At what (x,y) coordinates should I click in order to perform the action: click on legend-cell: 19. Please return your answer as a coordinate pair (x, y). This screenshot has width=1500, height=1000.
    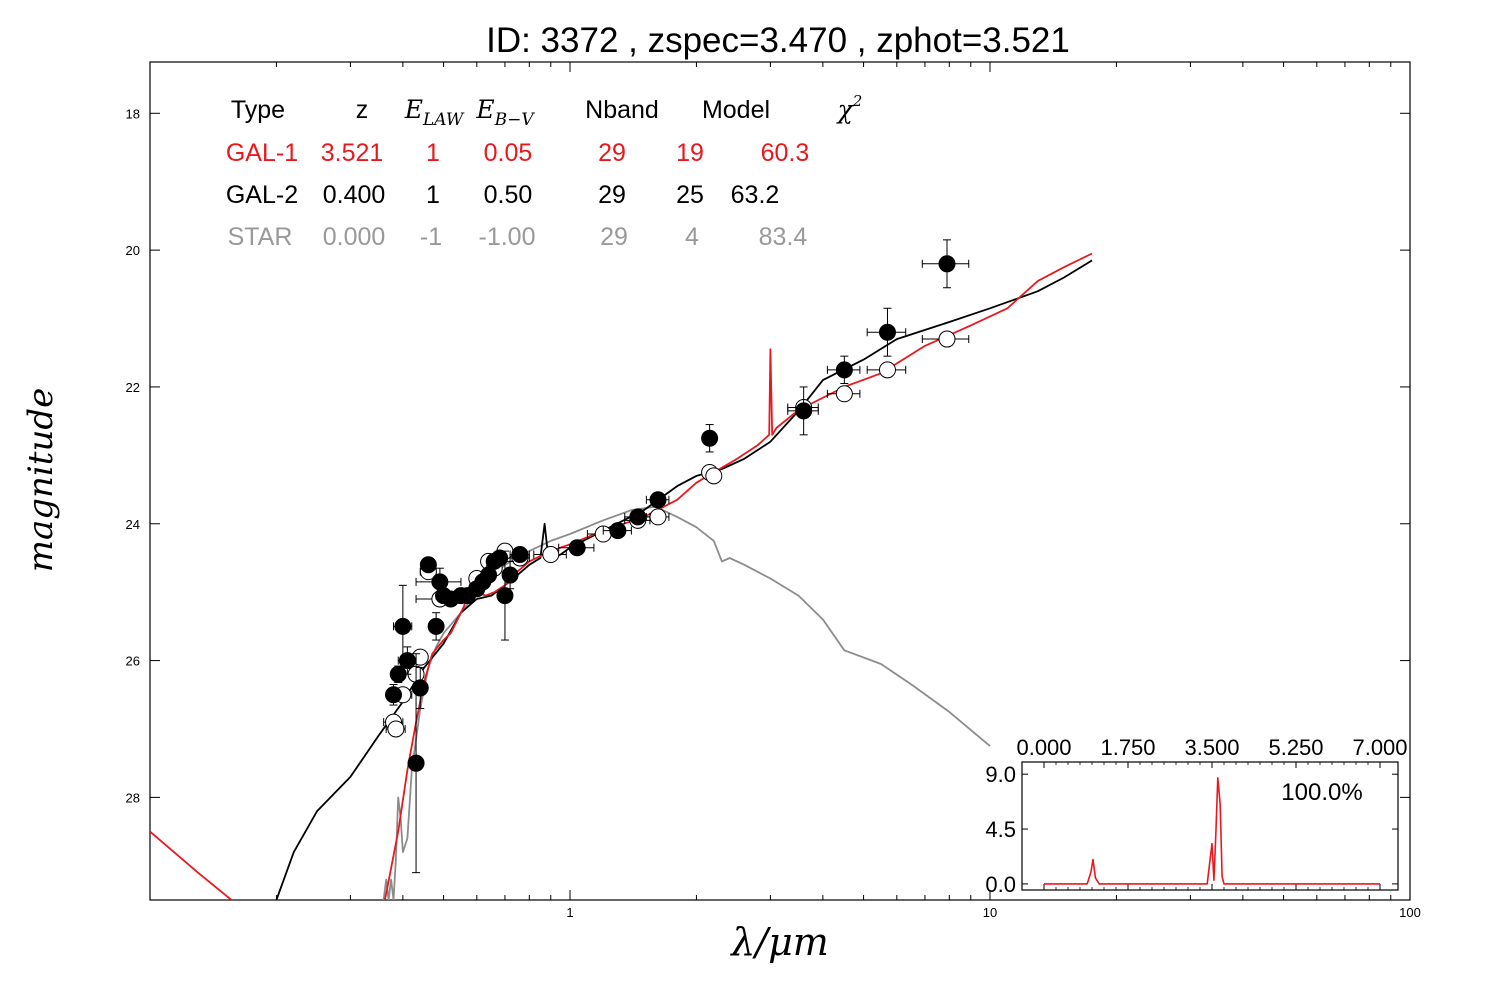
    Looking at the image, I should click on (690, 153).